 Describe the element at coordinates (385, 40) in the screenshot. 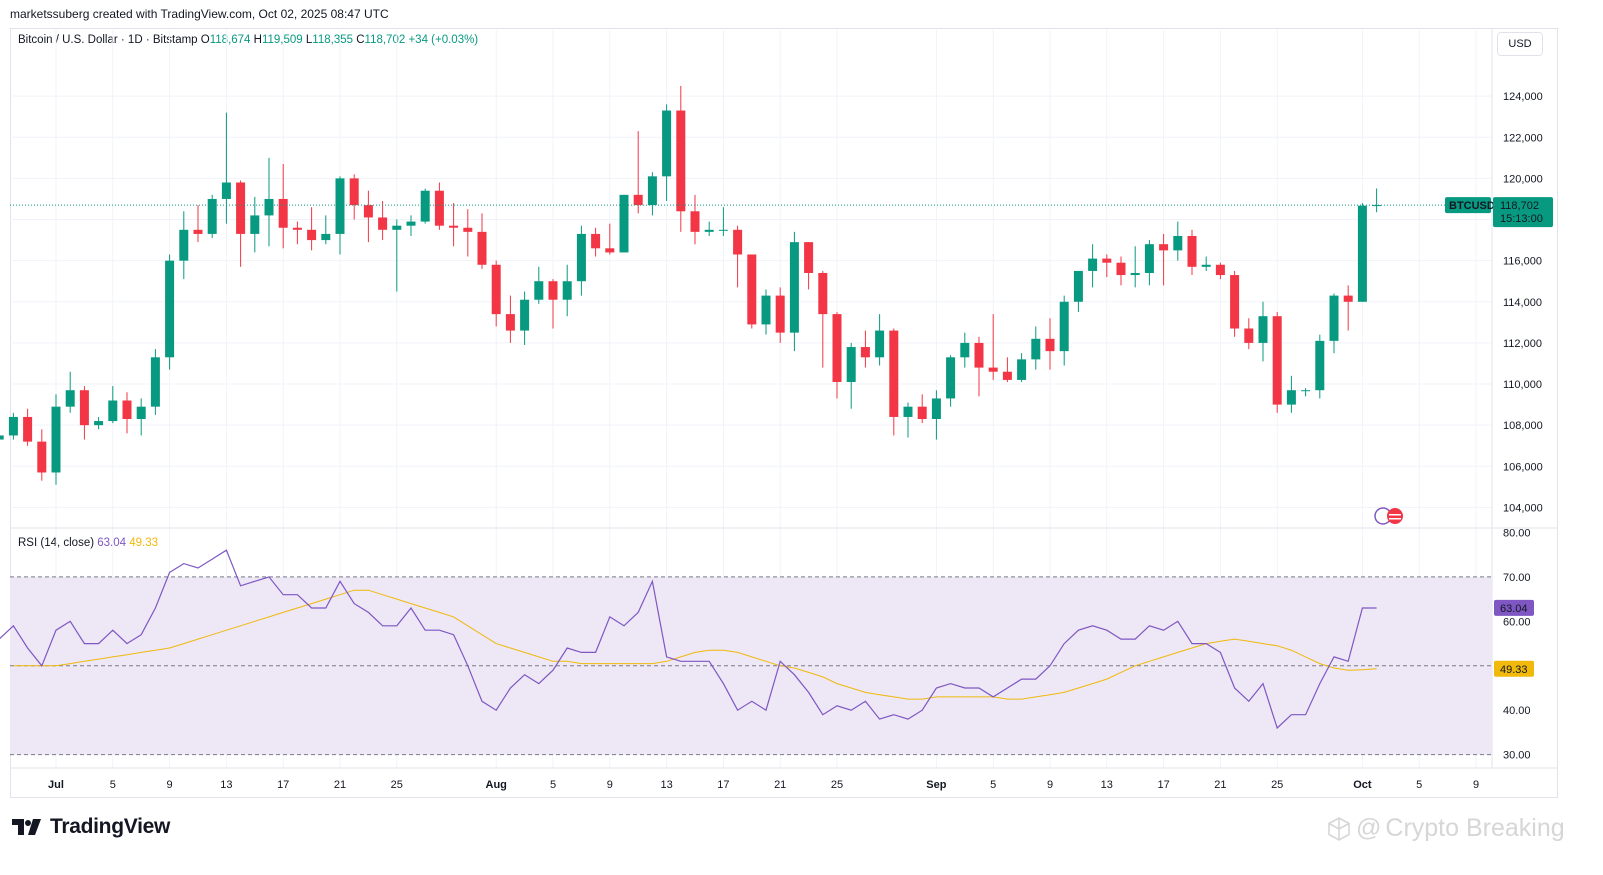

I see `close-value: 118,702` at that location.